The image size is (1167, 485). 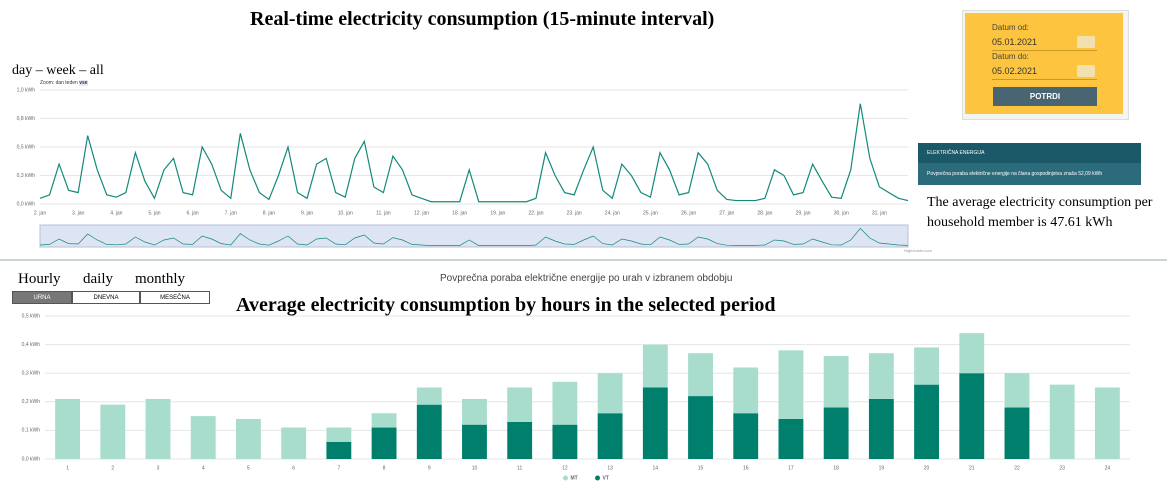 What do you see at coordinates (610, 468) in the screenshot?
I see `x-tick-label: 13` at bounding box center [610, 468].